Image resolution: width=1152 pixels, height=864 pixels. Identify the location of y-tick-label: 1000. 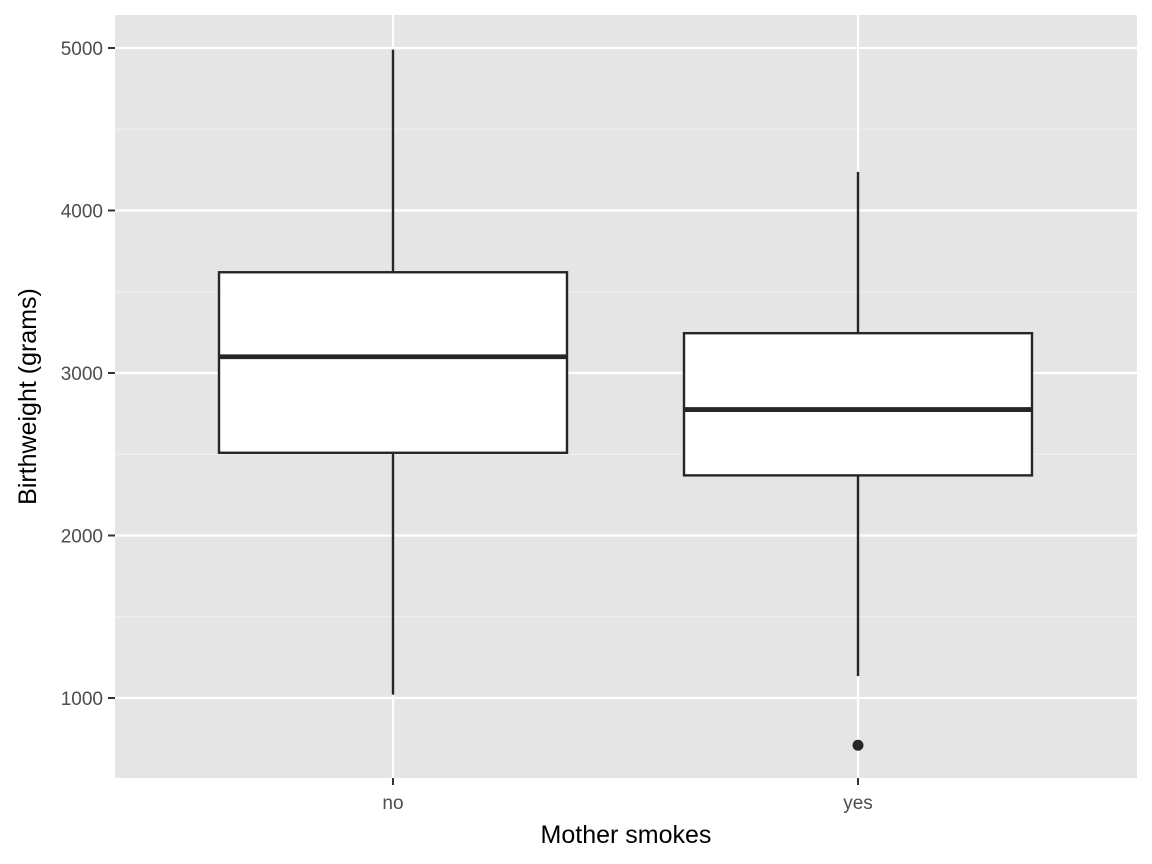
(82, 699).